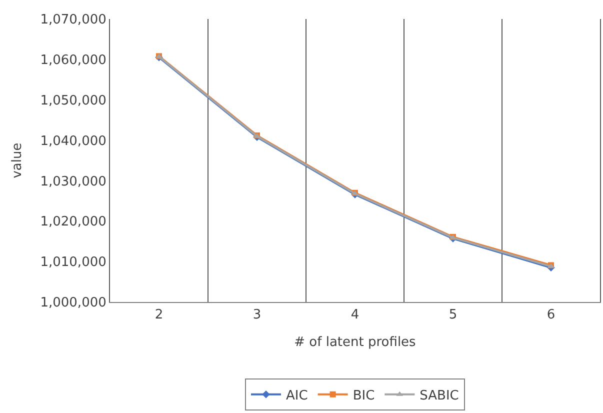 The width and height of the screenshot is (603, 413). What do you see at coordinates (363, 396) in the screenshot?
I see `legend-label: BIC` at bounding box center [363, 396].